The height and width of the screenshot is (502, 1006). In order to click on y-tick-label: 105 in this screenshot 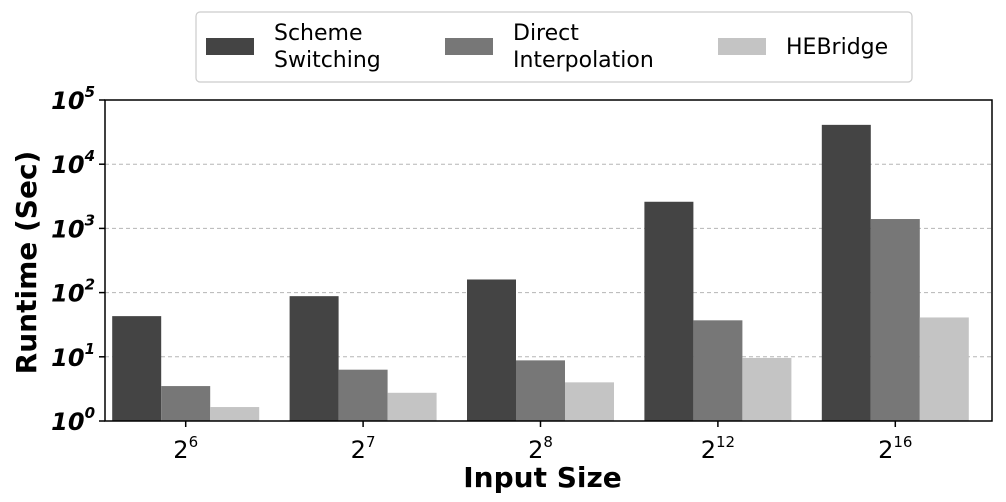, I will do `click(73, 99)`.